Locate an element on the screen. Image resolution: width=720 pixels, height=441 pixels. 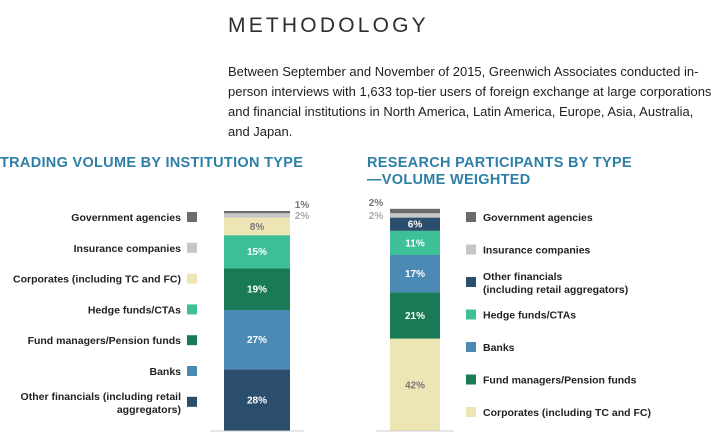
data-label-banks: 17% is located at coordinates (415, 274).